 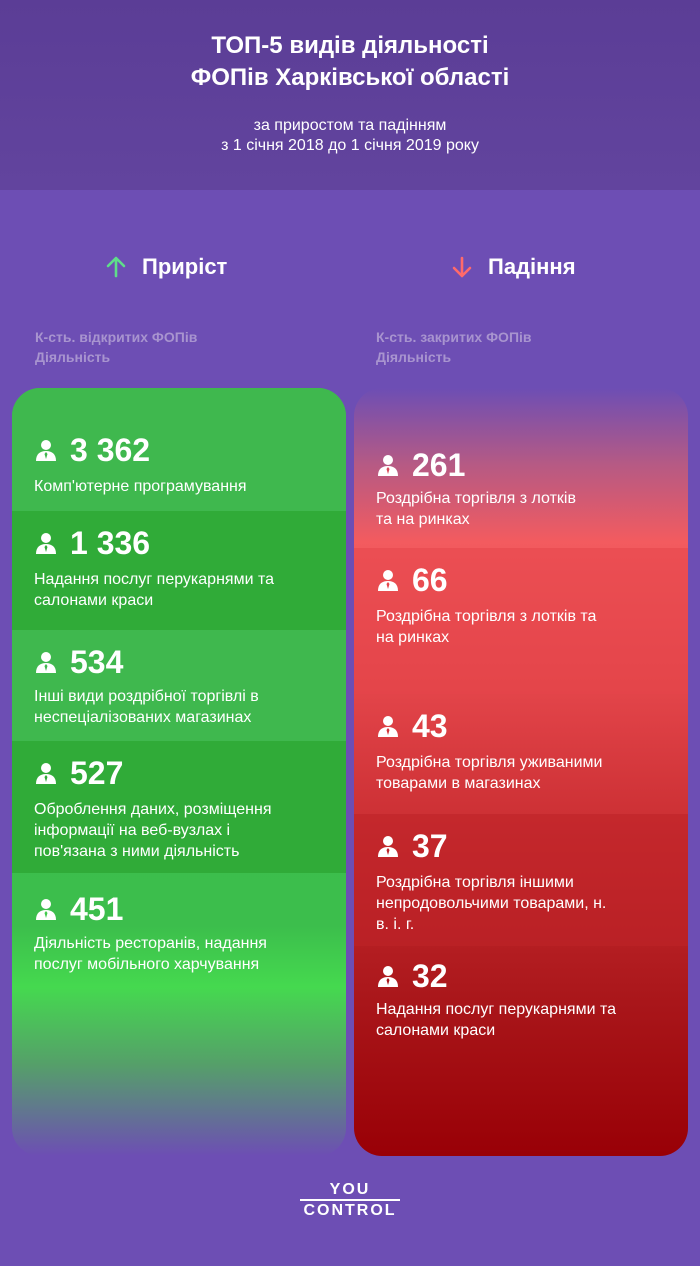 What do you see at coordinates (110, 543) in the screenshot?
I see `growth-value: 1 336` at bounding box center [110, 543].